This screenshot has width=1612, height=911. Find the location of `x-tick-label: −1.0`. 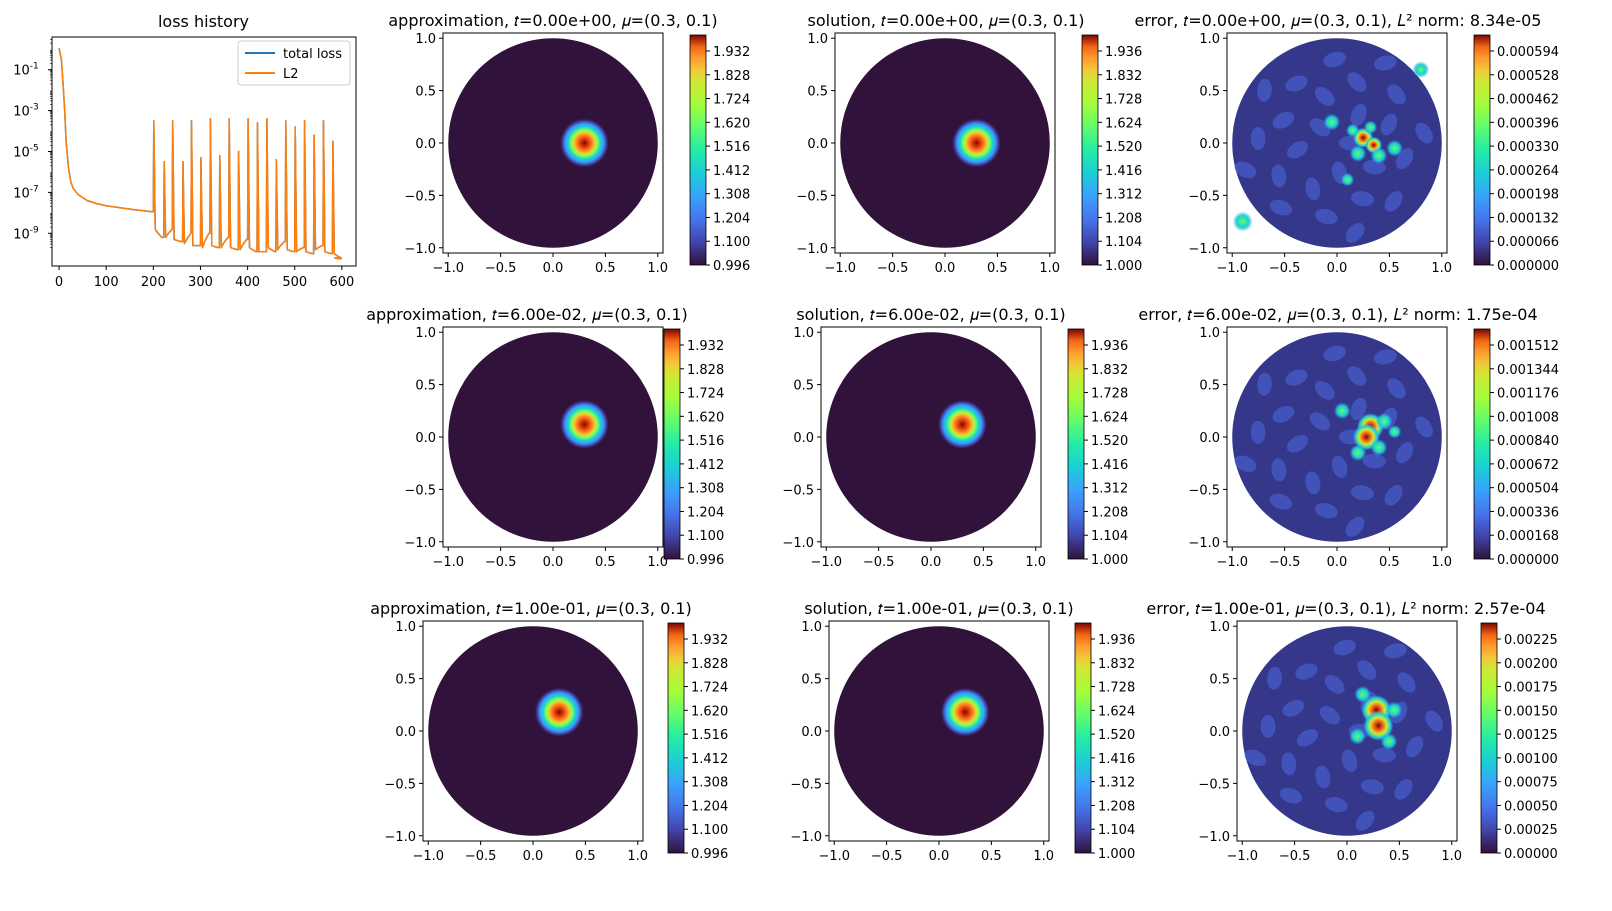

x-tick-label: −1.0 is located at coordinates (448, 268).